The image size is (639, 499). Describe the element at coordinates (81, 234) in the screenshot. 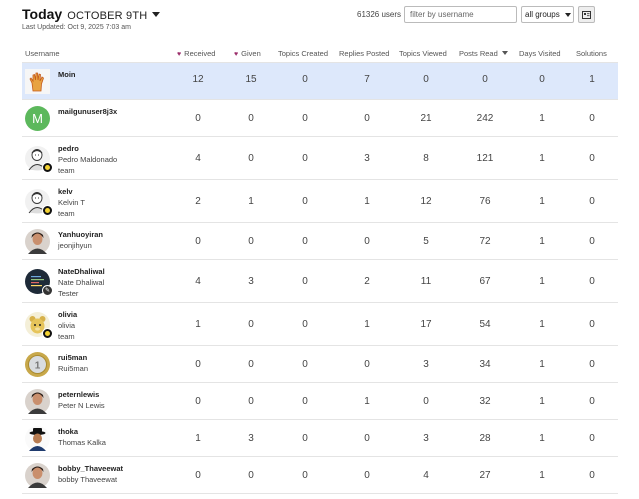

I see `username-link: Yanhuoyiran` at that location.